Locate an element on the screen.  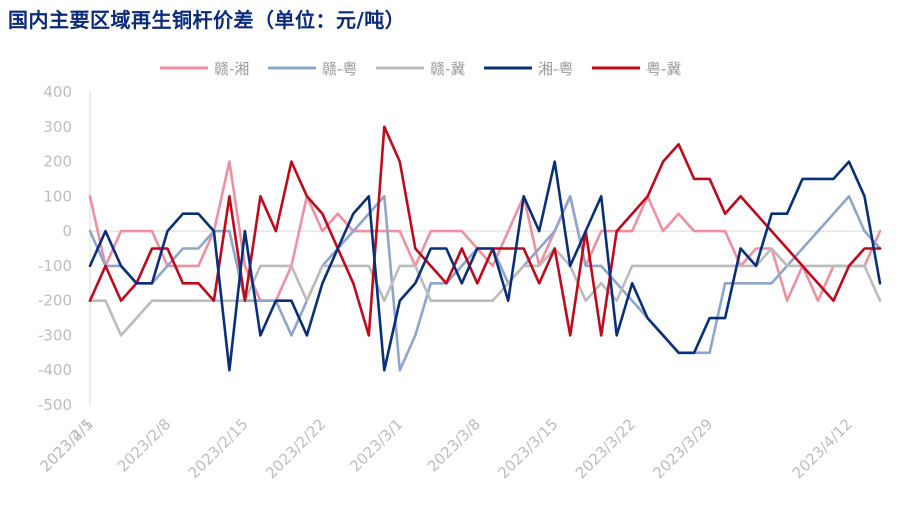
x-tick-label: 2023/3/29 is located at coordinates (682, 448).